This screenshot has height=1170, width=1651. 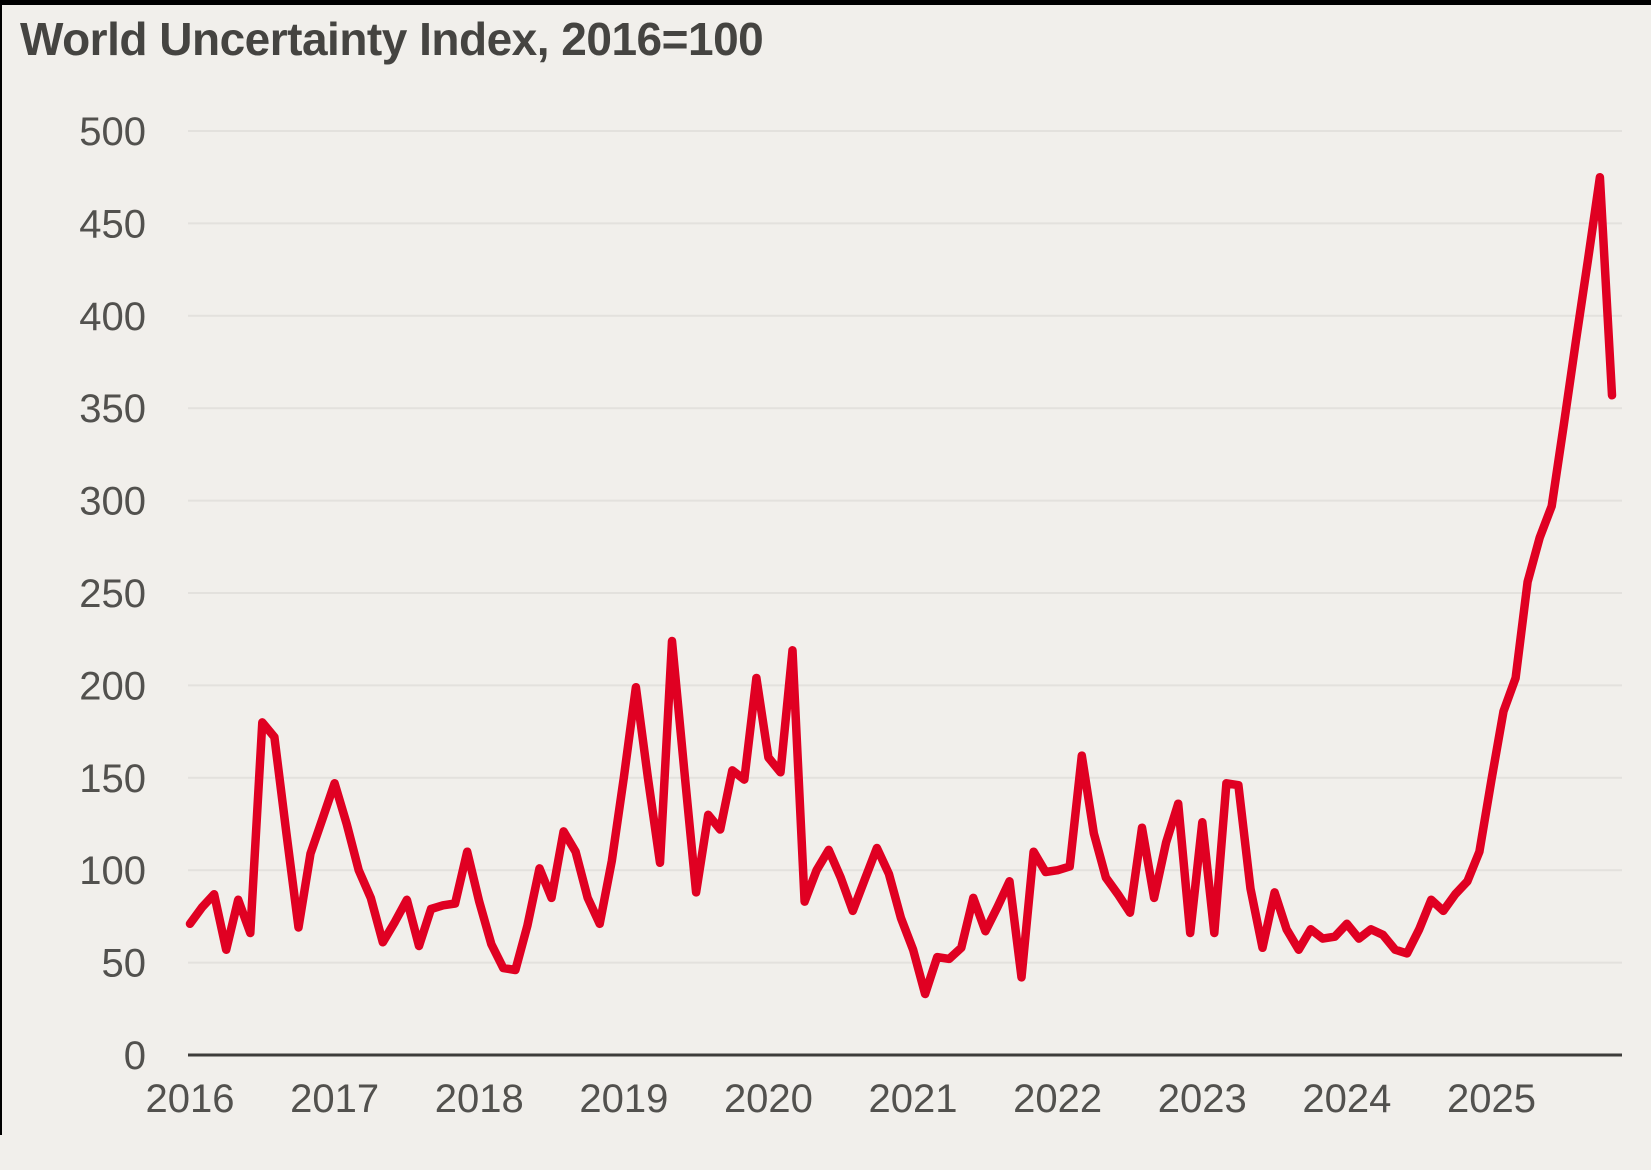 What do you see at coordinates (334, 1099) in the screenshot?
I see `x-tick-label: 2017` at bounding box center [334, 1099].